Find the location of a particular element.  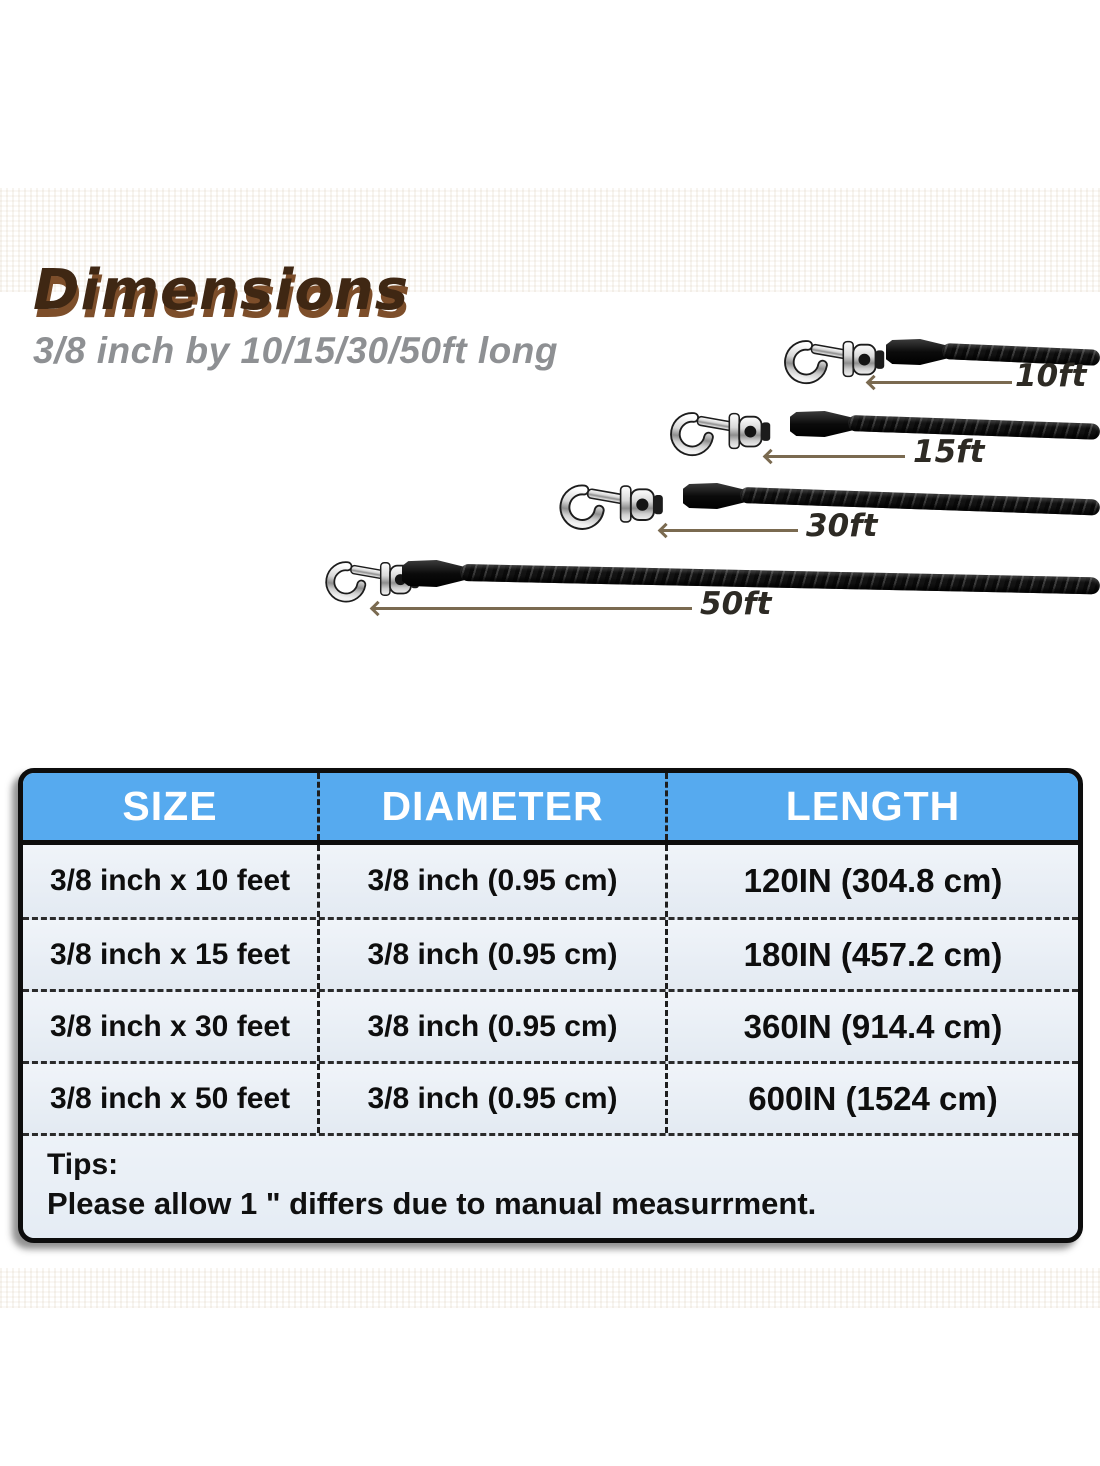

column-header-diameter: DIAMETER is located at coordinates (491, 806).